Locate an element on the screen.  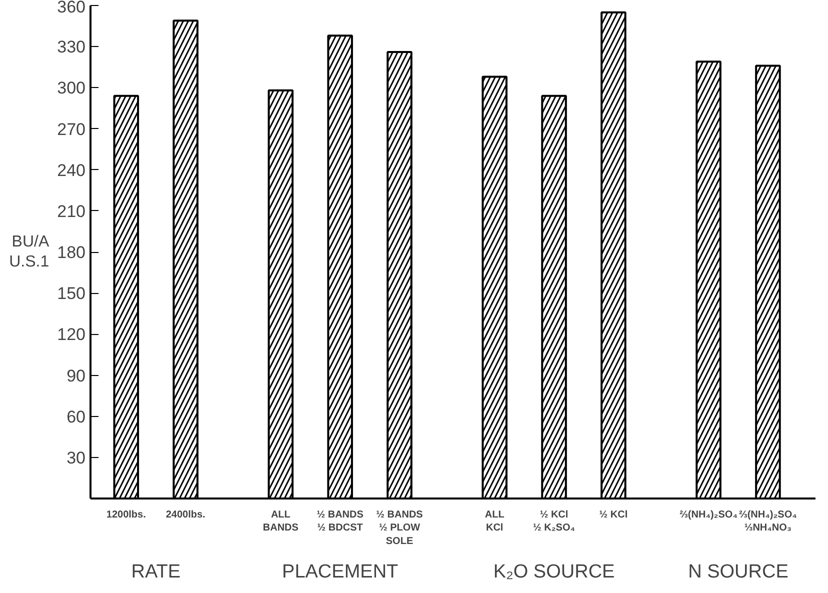
x-tick-label: ½ BANDS ½ BDCST is located at coordinates (340, 522).